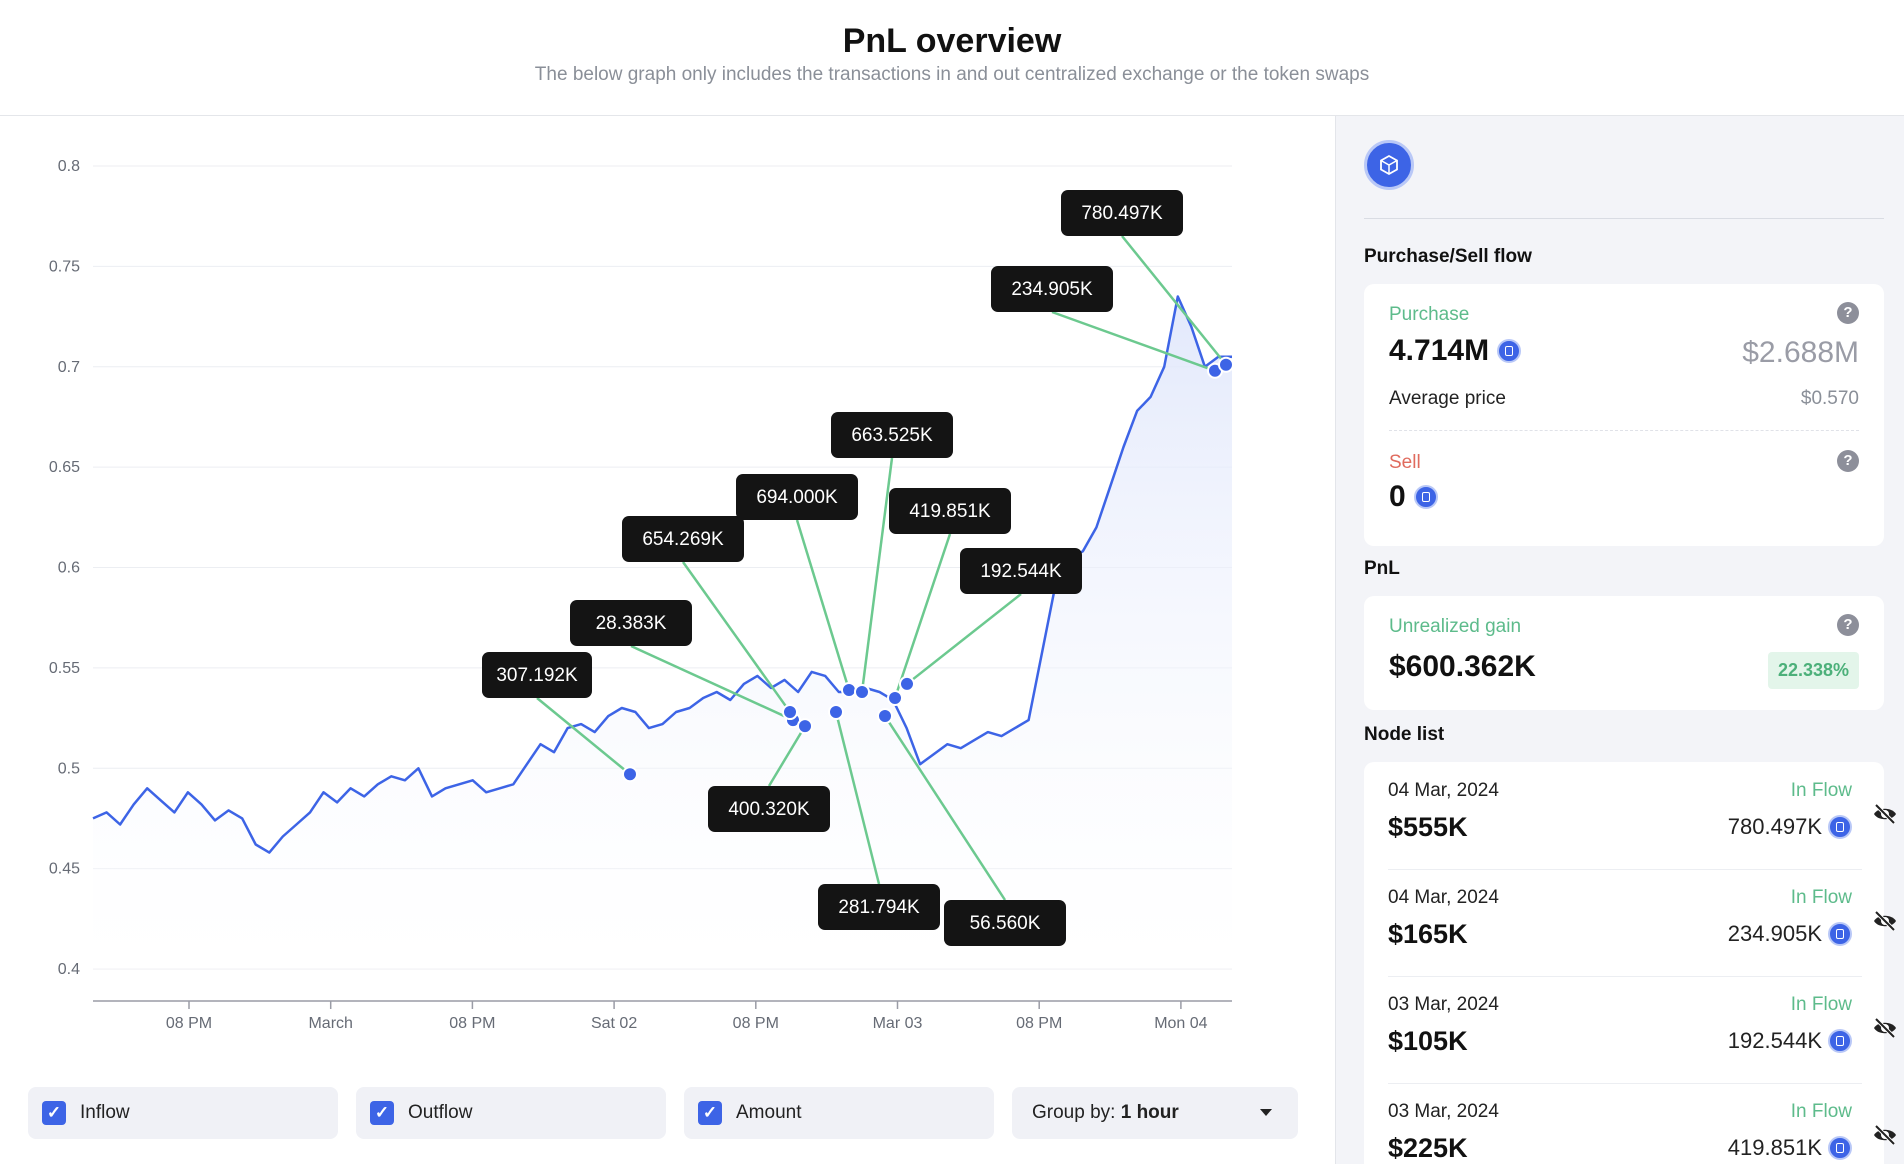  Describe the element at coordinates (440, 1112) in the screenshot. I see `outflow-label: Outflow` at that location.